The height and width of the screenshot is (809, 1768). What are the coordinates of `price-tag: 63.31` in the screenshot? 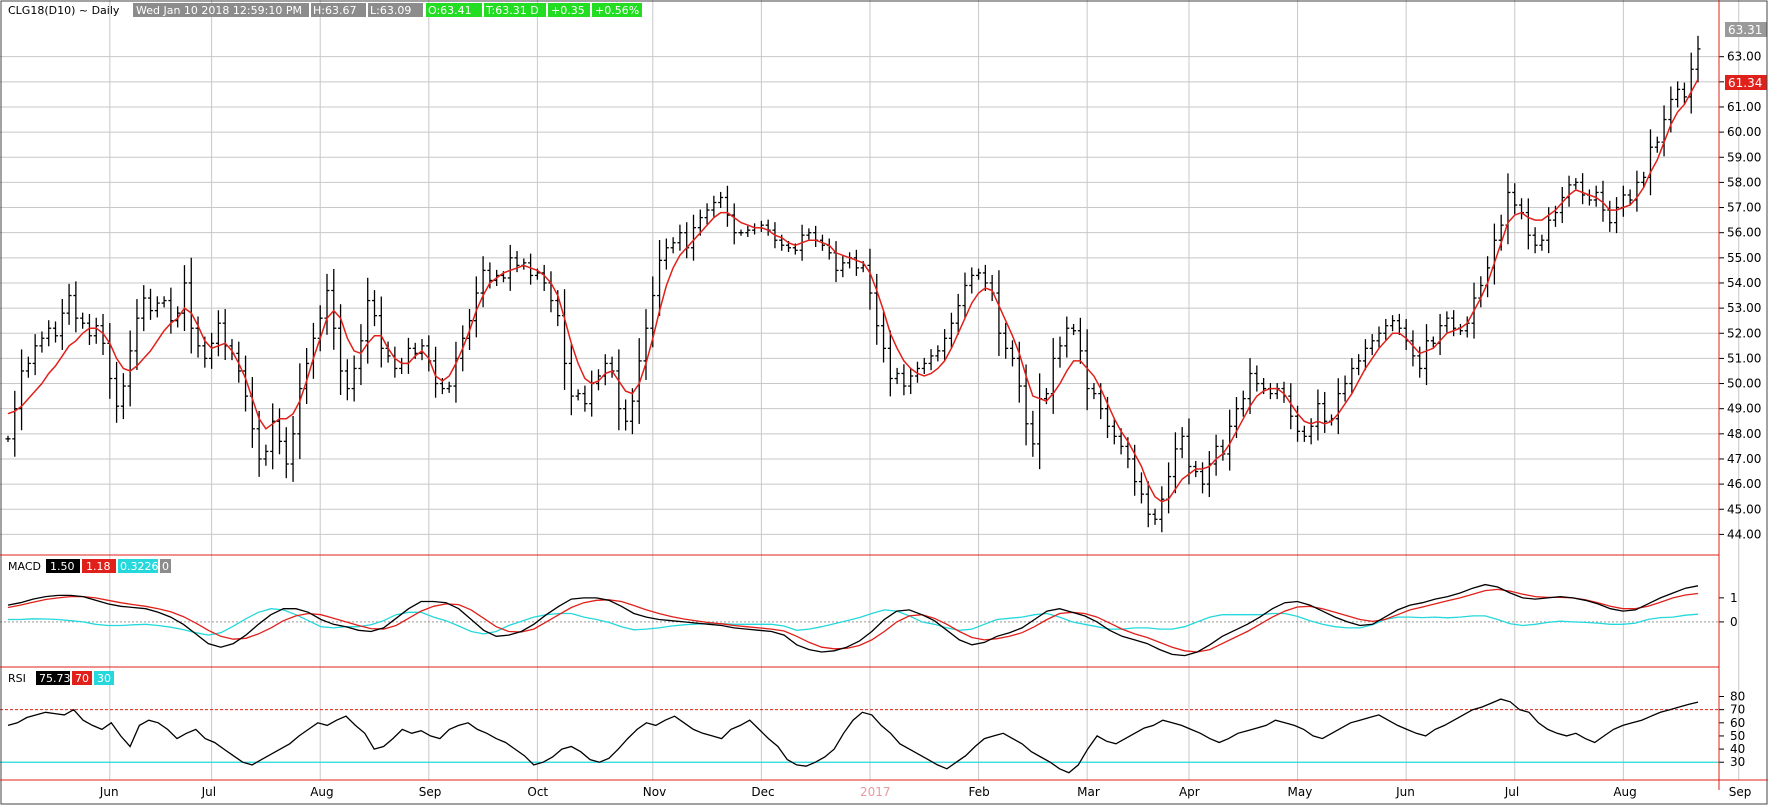 It's located at (1746, 29).